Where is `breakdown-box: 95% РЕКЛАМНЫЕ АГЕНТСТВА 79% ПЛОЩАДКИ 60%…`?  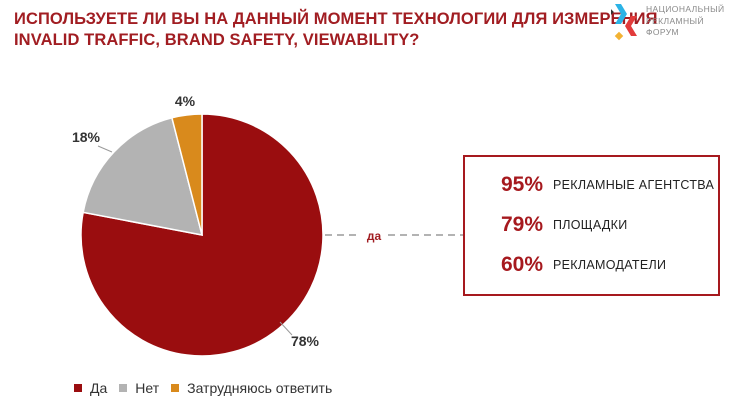
breakdown-box: 95% РЕКЛАМНЫЕ АГЕНТСТВА 79% ПЛОЩАДКИ 60%… is located at coordinates (591, 225).